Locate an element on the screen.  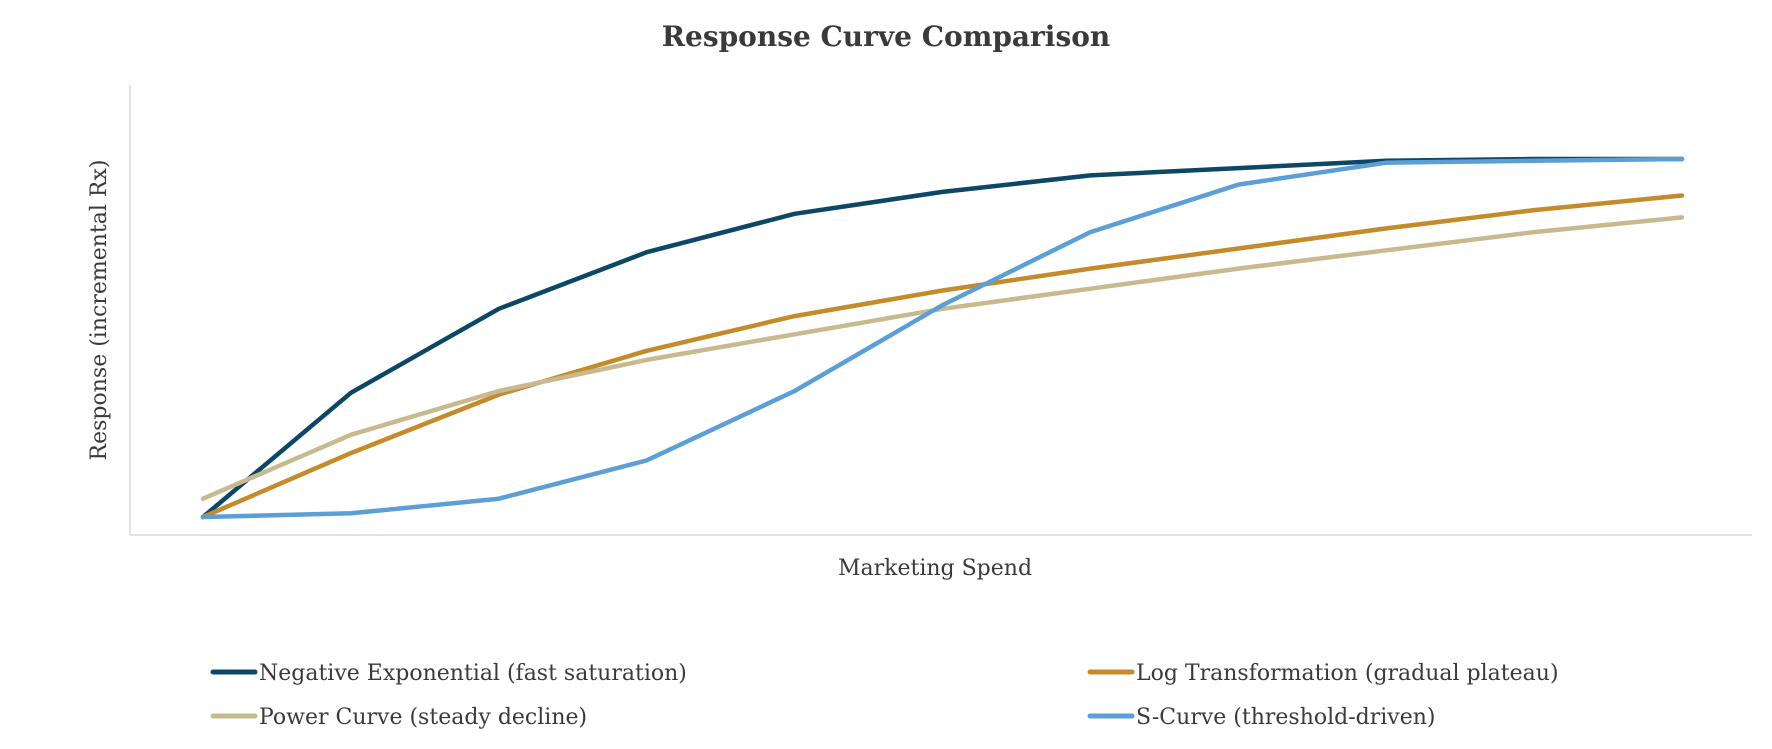
legend-label: Power Curve (steady decline) is located at coordinates (423, 717).